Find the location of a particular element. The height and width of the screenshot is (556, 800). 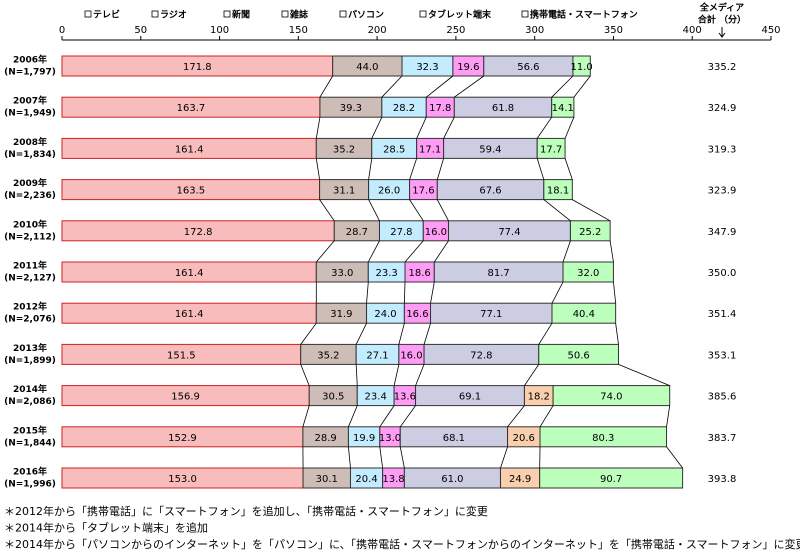

value-label: 13.0 is located at coordinates (390, 438).